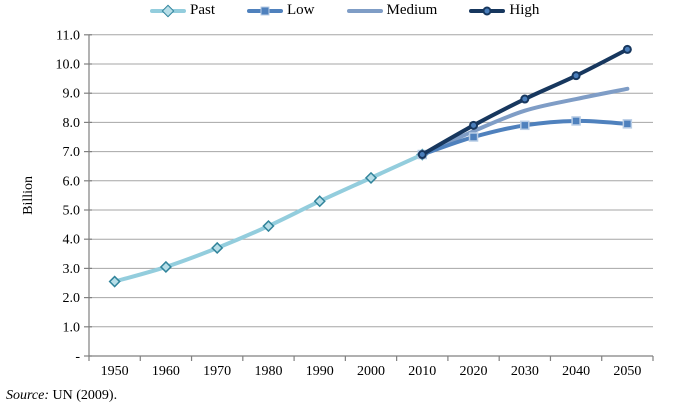 Image resolution: width=683 pixels, height=414 pixels. I want to click on y-tick-label: 5.0, so click(72, 211).